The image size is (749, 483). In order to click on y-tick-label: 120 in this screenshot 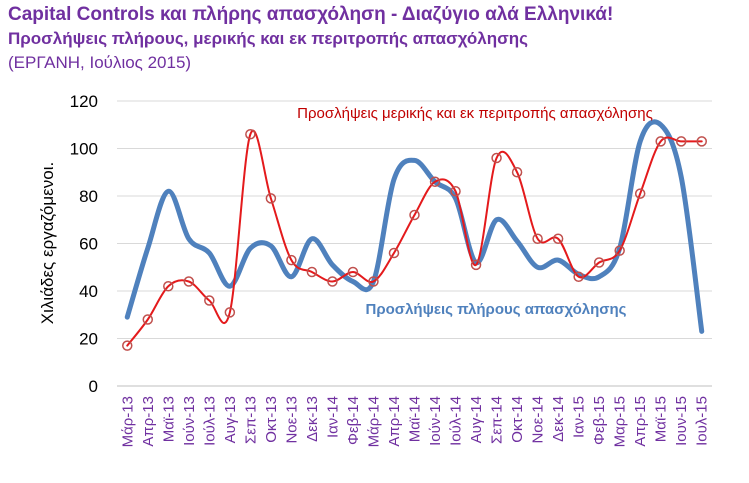, I will do `click(84, 101)`.